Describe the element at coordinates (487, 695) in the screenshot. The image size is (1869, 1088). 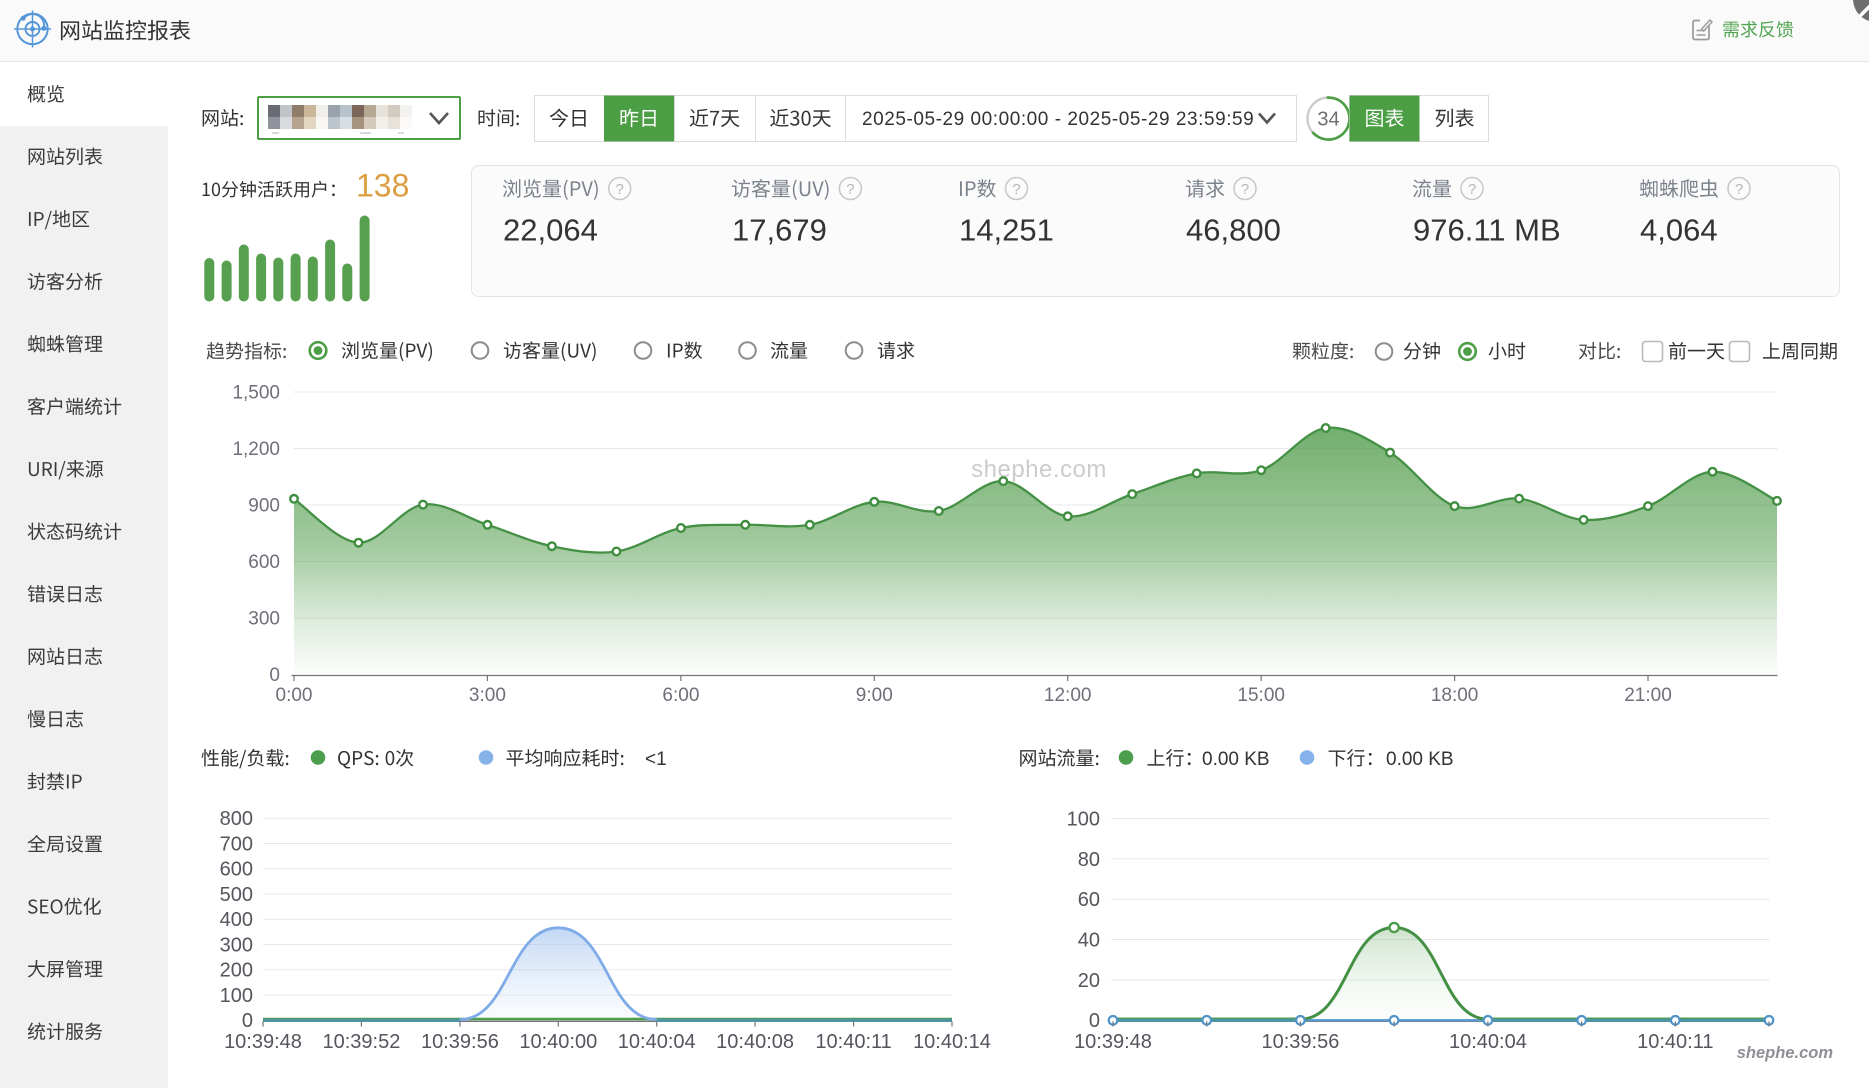
I see `svg-text: 3:00` at that location.